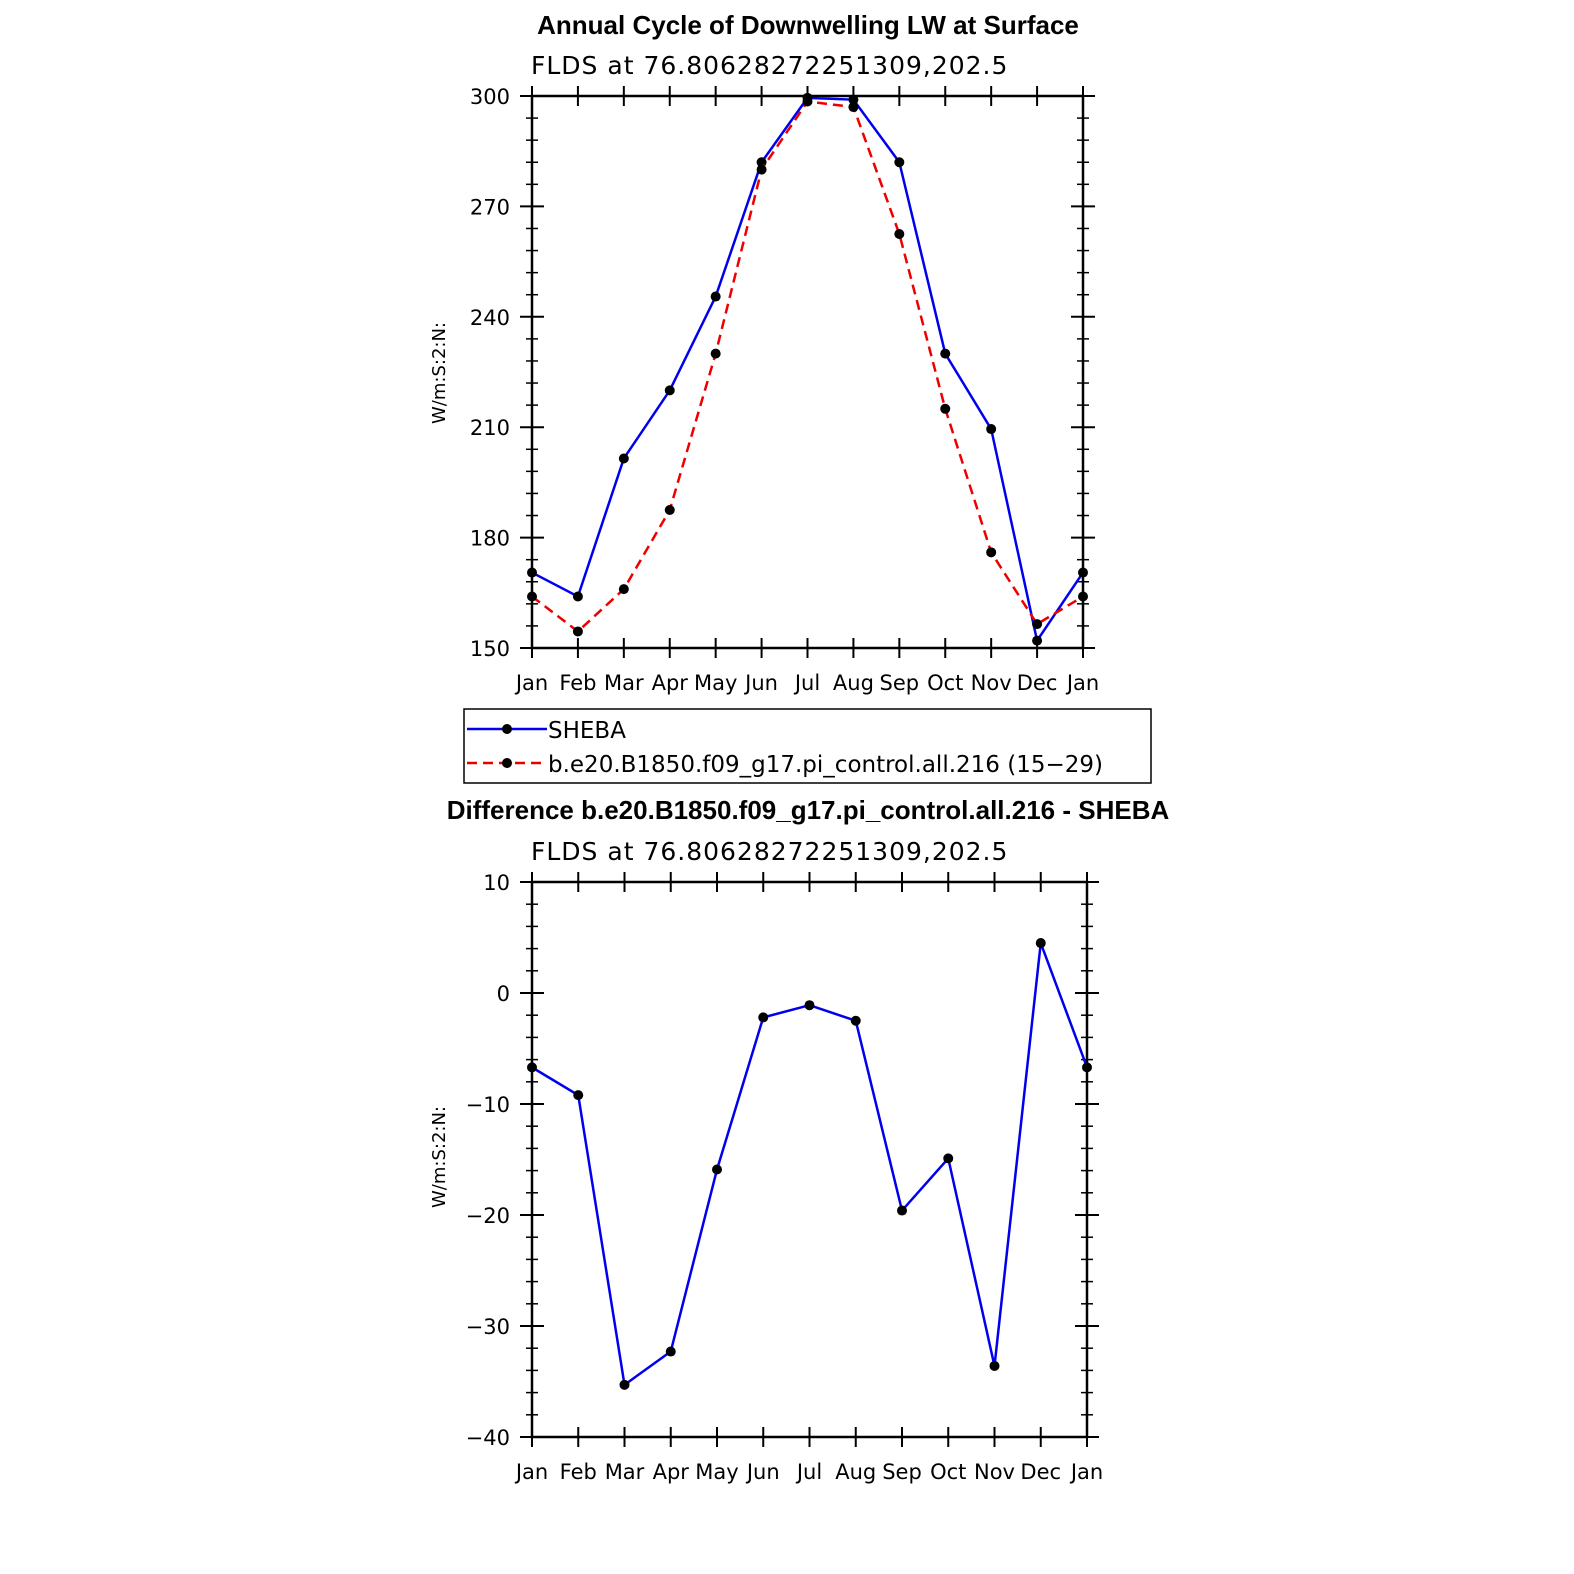  What do you see at coordinates (490, 428) in the screenshot?
I see `top-y-tick-label: 210` at bounding box center [490, 428].